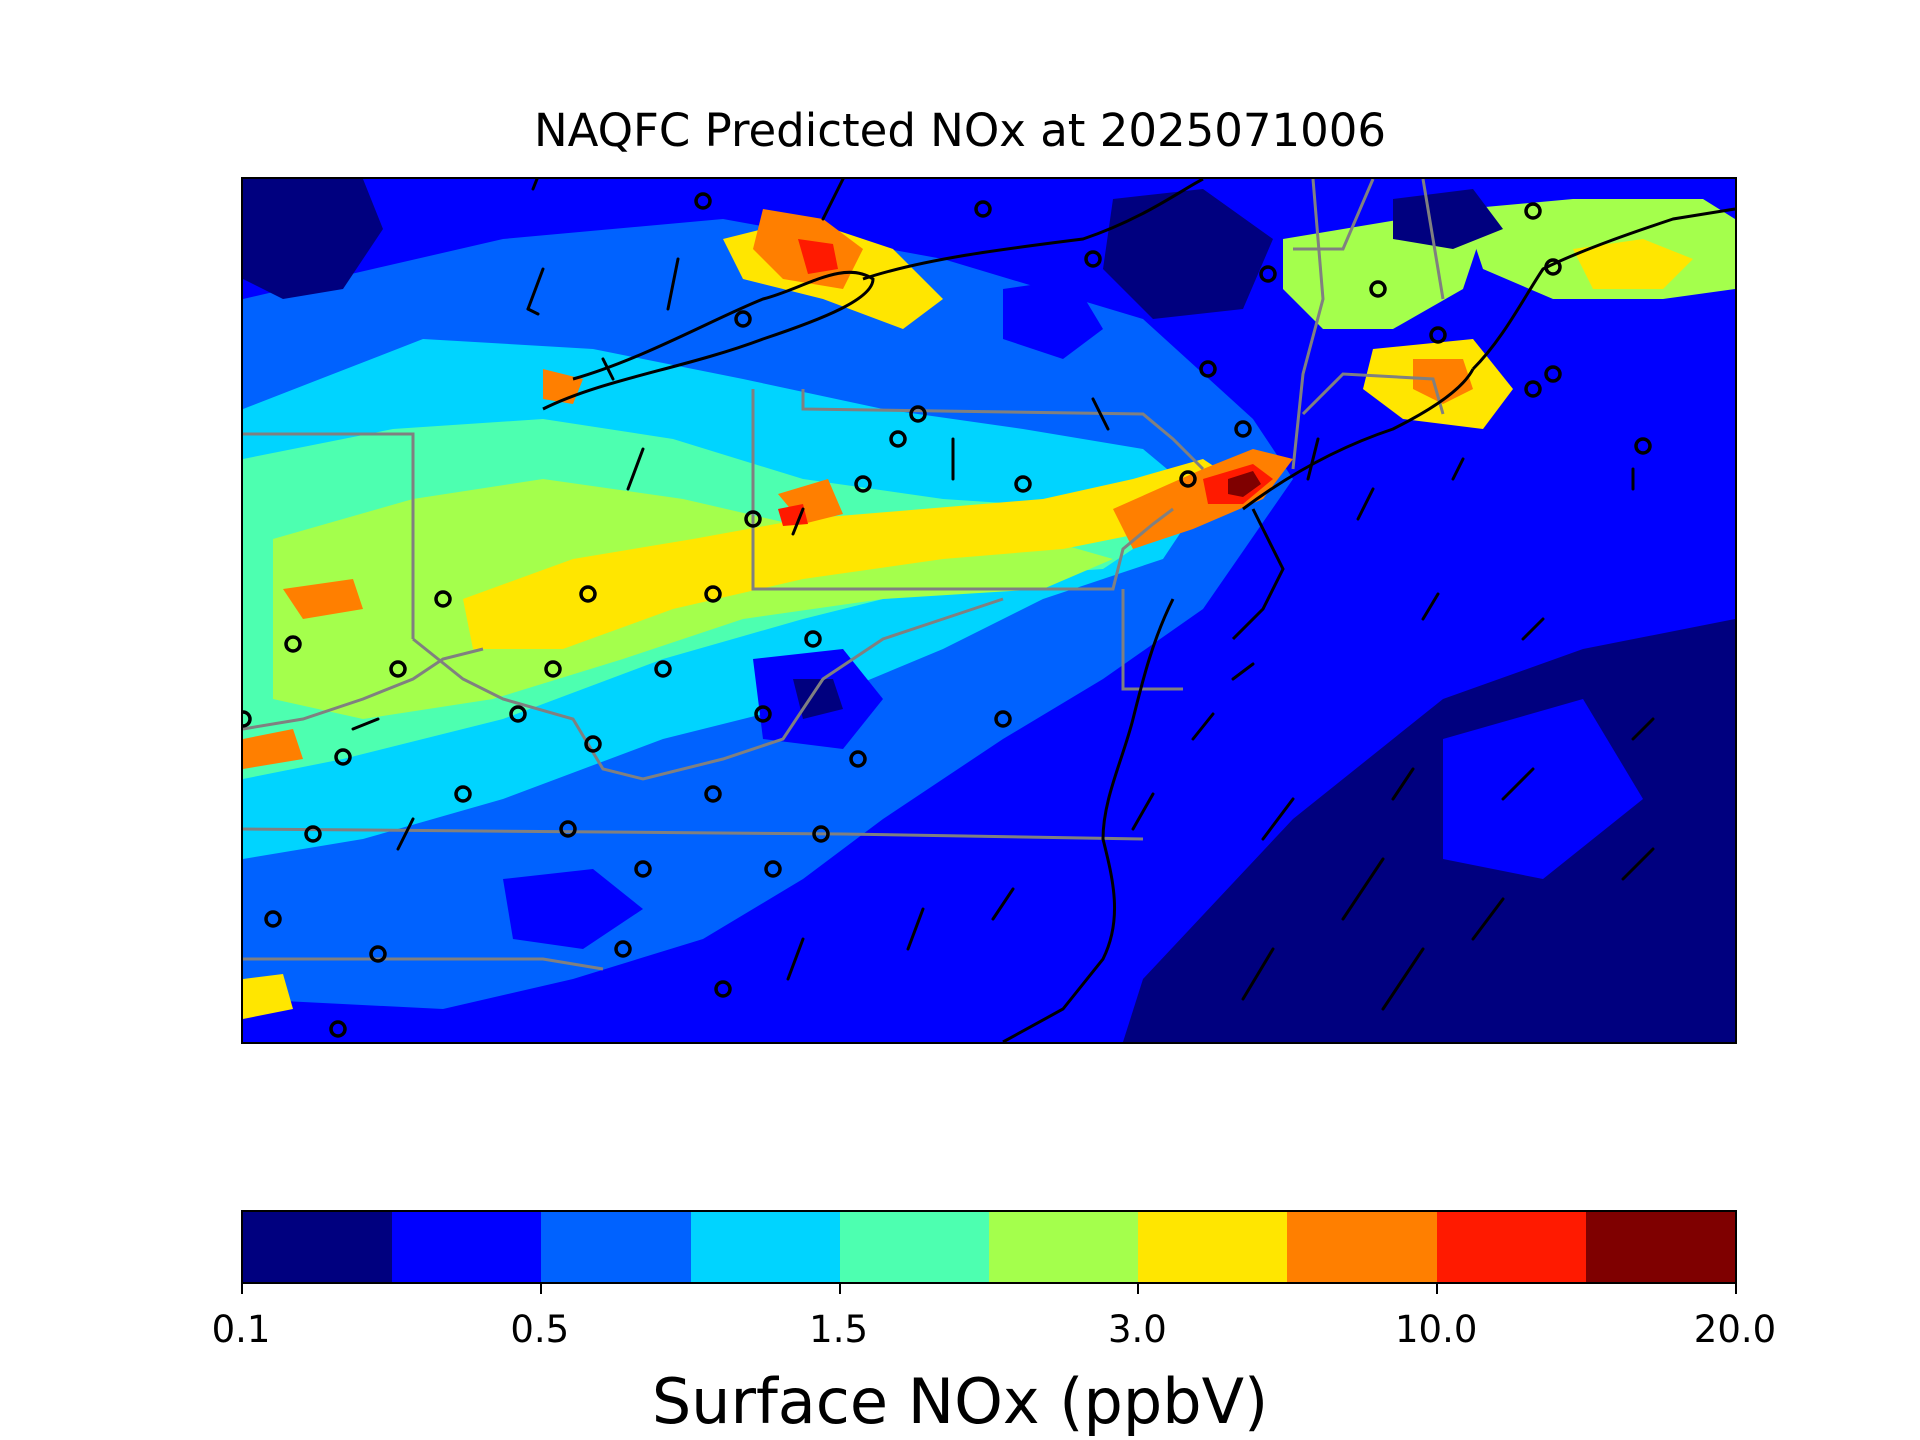 Image resolution: width=1920 pixels, height=1440 pixels. I want to click on colorbar, so click(989, 1247).